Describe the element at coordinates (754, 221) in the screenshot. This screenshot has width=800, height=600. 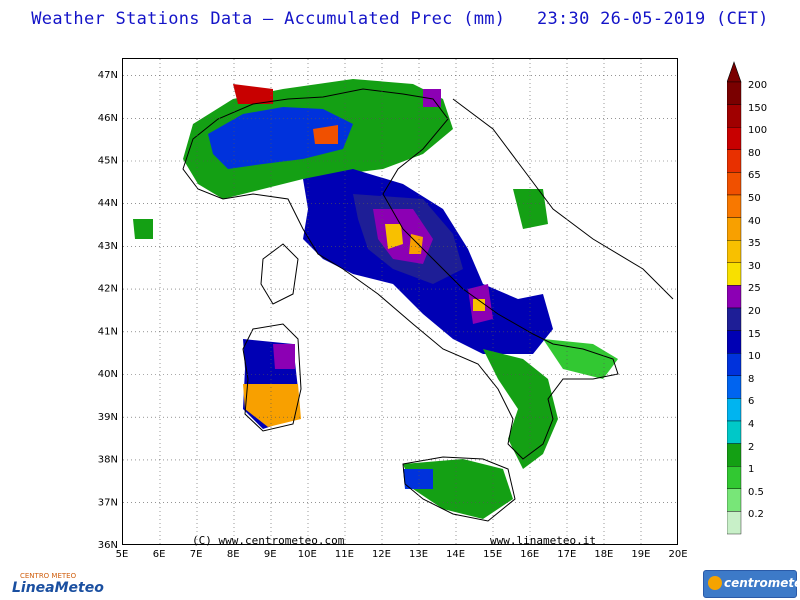
I see `legend-level-label: 40` at that location.